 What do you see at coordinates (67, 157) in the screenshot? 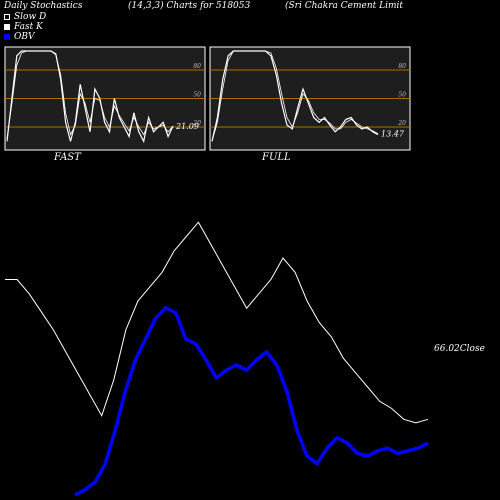
I see `fast-panel-label: FAST` at bounding box center [67, 157].